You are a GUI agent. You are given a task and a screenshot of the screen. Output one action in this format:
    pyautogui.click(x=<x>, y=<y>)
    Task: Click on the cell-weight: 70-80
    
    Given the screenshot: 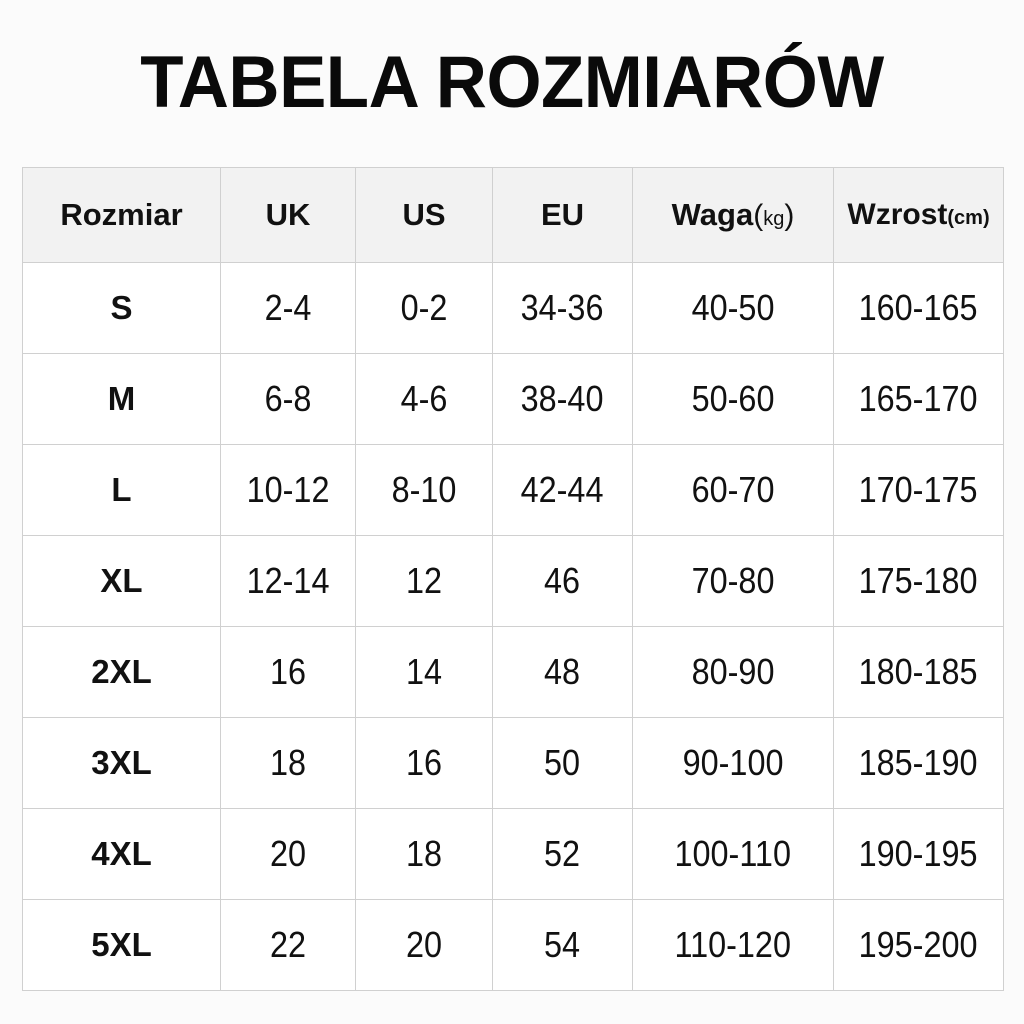 What is the action you would take?
    pyautogui.click(x=733, y=581)
    